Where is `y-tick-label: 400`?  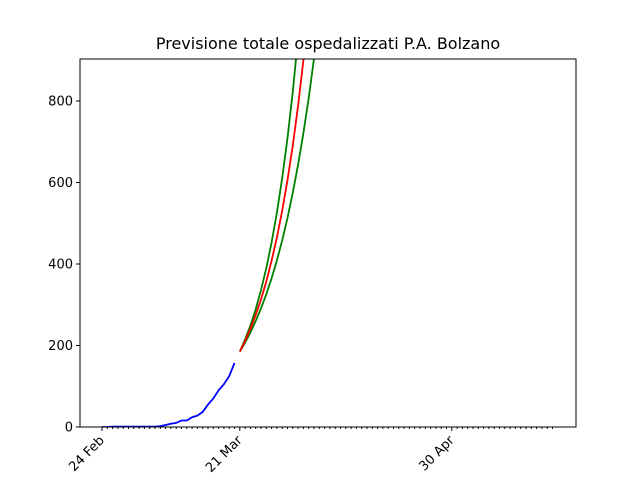
y-tick-label: 400 is located at coordinates (60, 264).